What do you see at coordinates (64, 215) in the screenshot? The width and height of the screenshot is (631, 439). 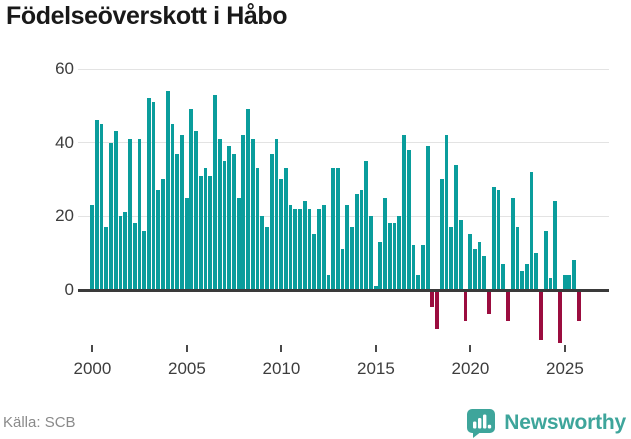 I see `y-axis-tick-label: 20` at bounding box center [64, 215].